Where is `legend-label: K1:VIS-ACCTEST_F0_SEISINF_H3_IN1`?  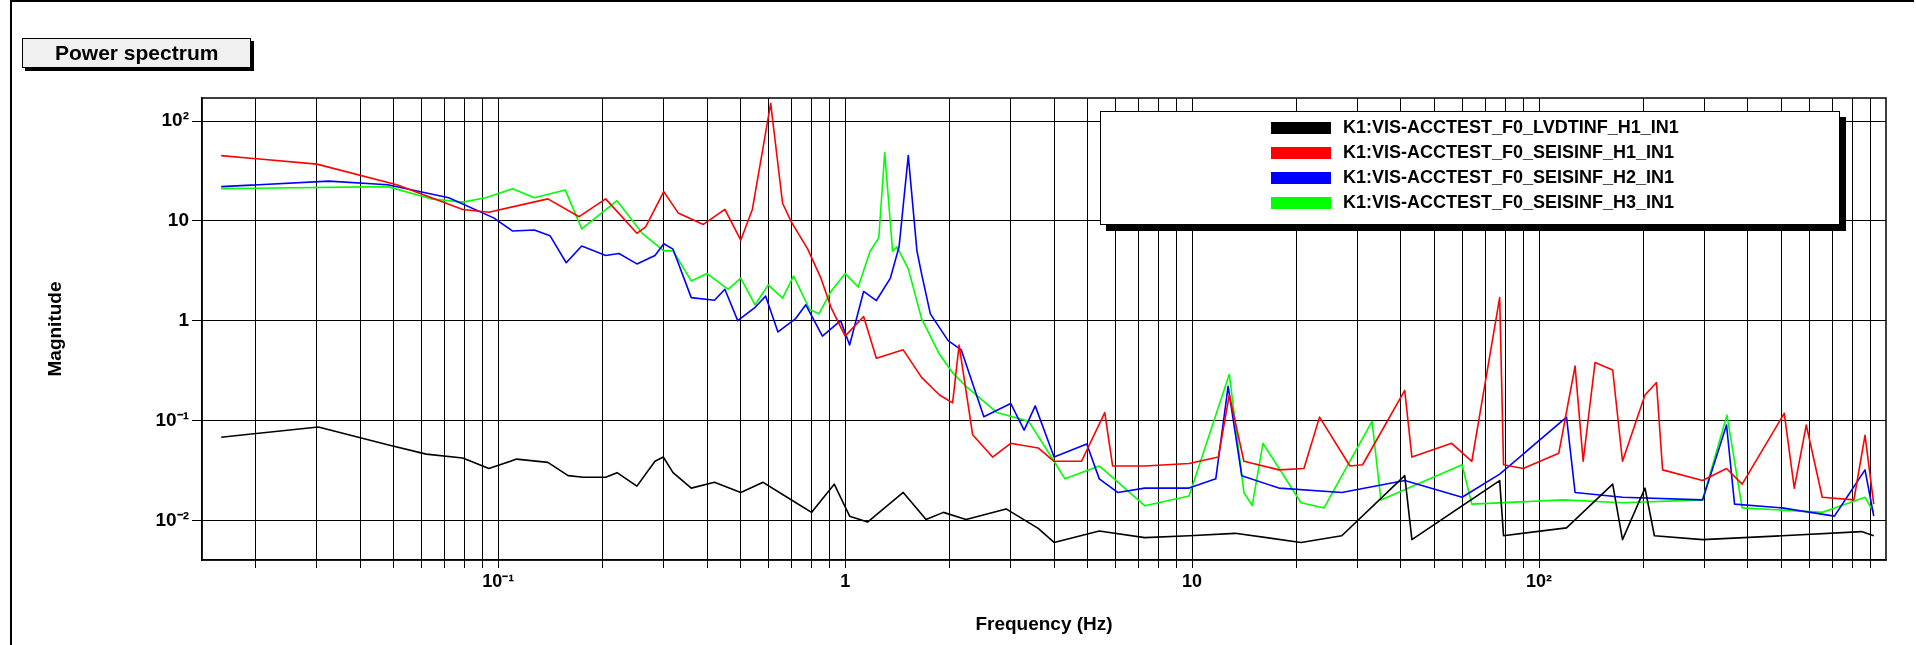
legend-label: K1:VIS-ACCTEST_F0_SEISINF_H3_IN1 is located at coordinates (1509, 202).